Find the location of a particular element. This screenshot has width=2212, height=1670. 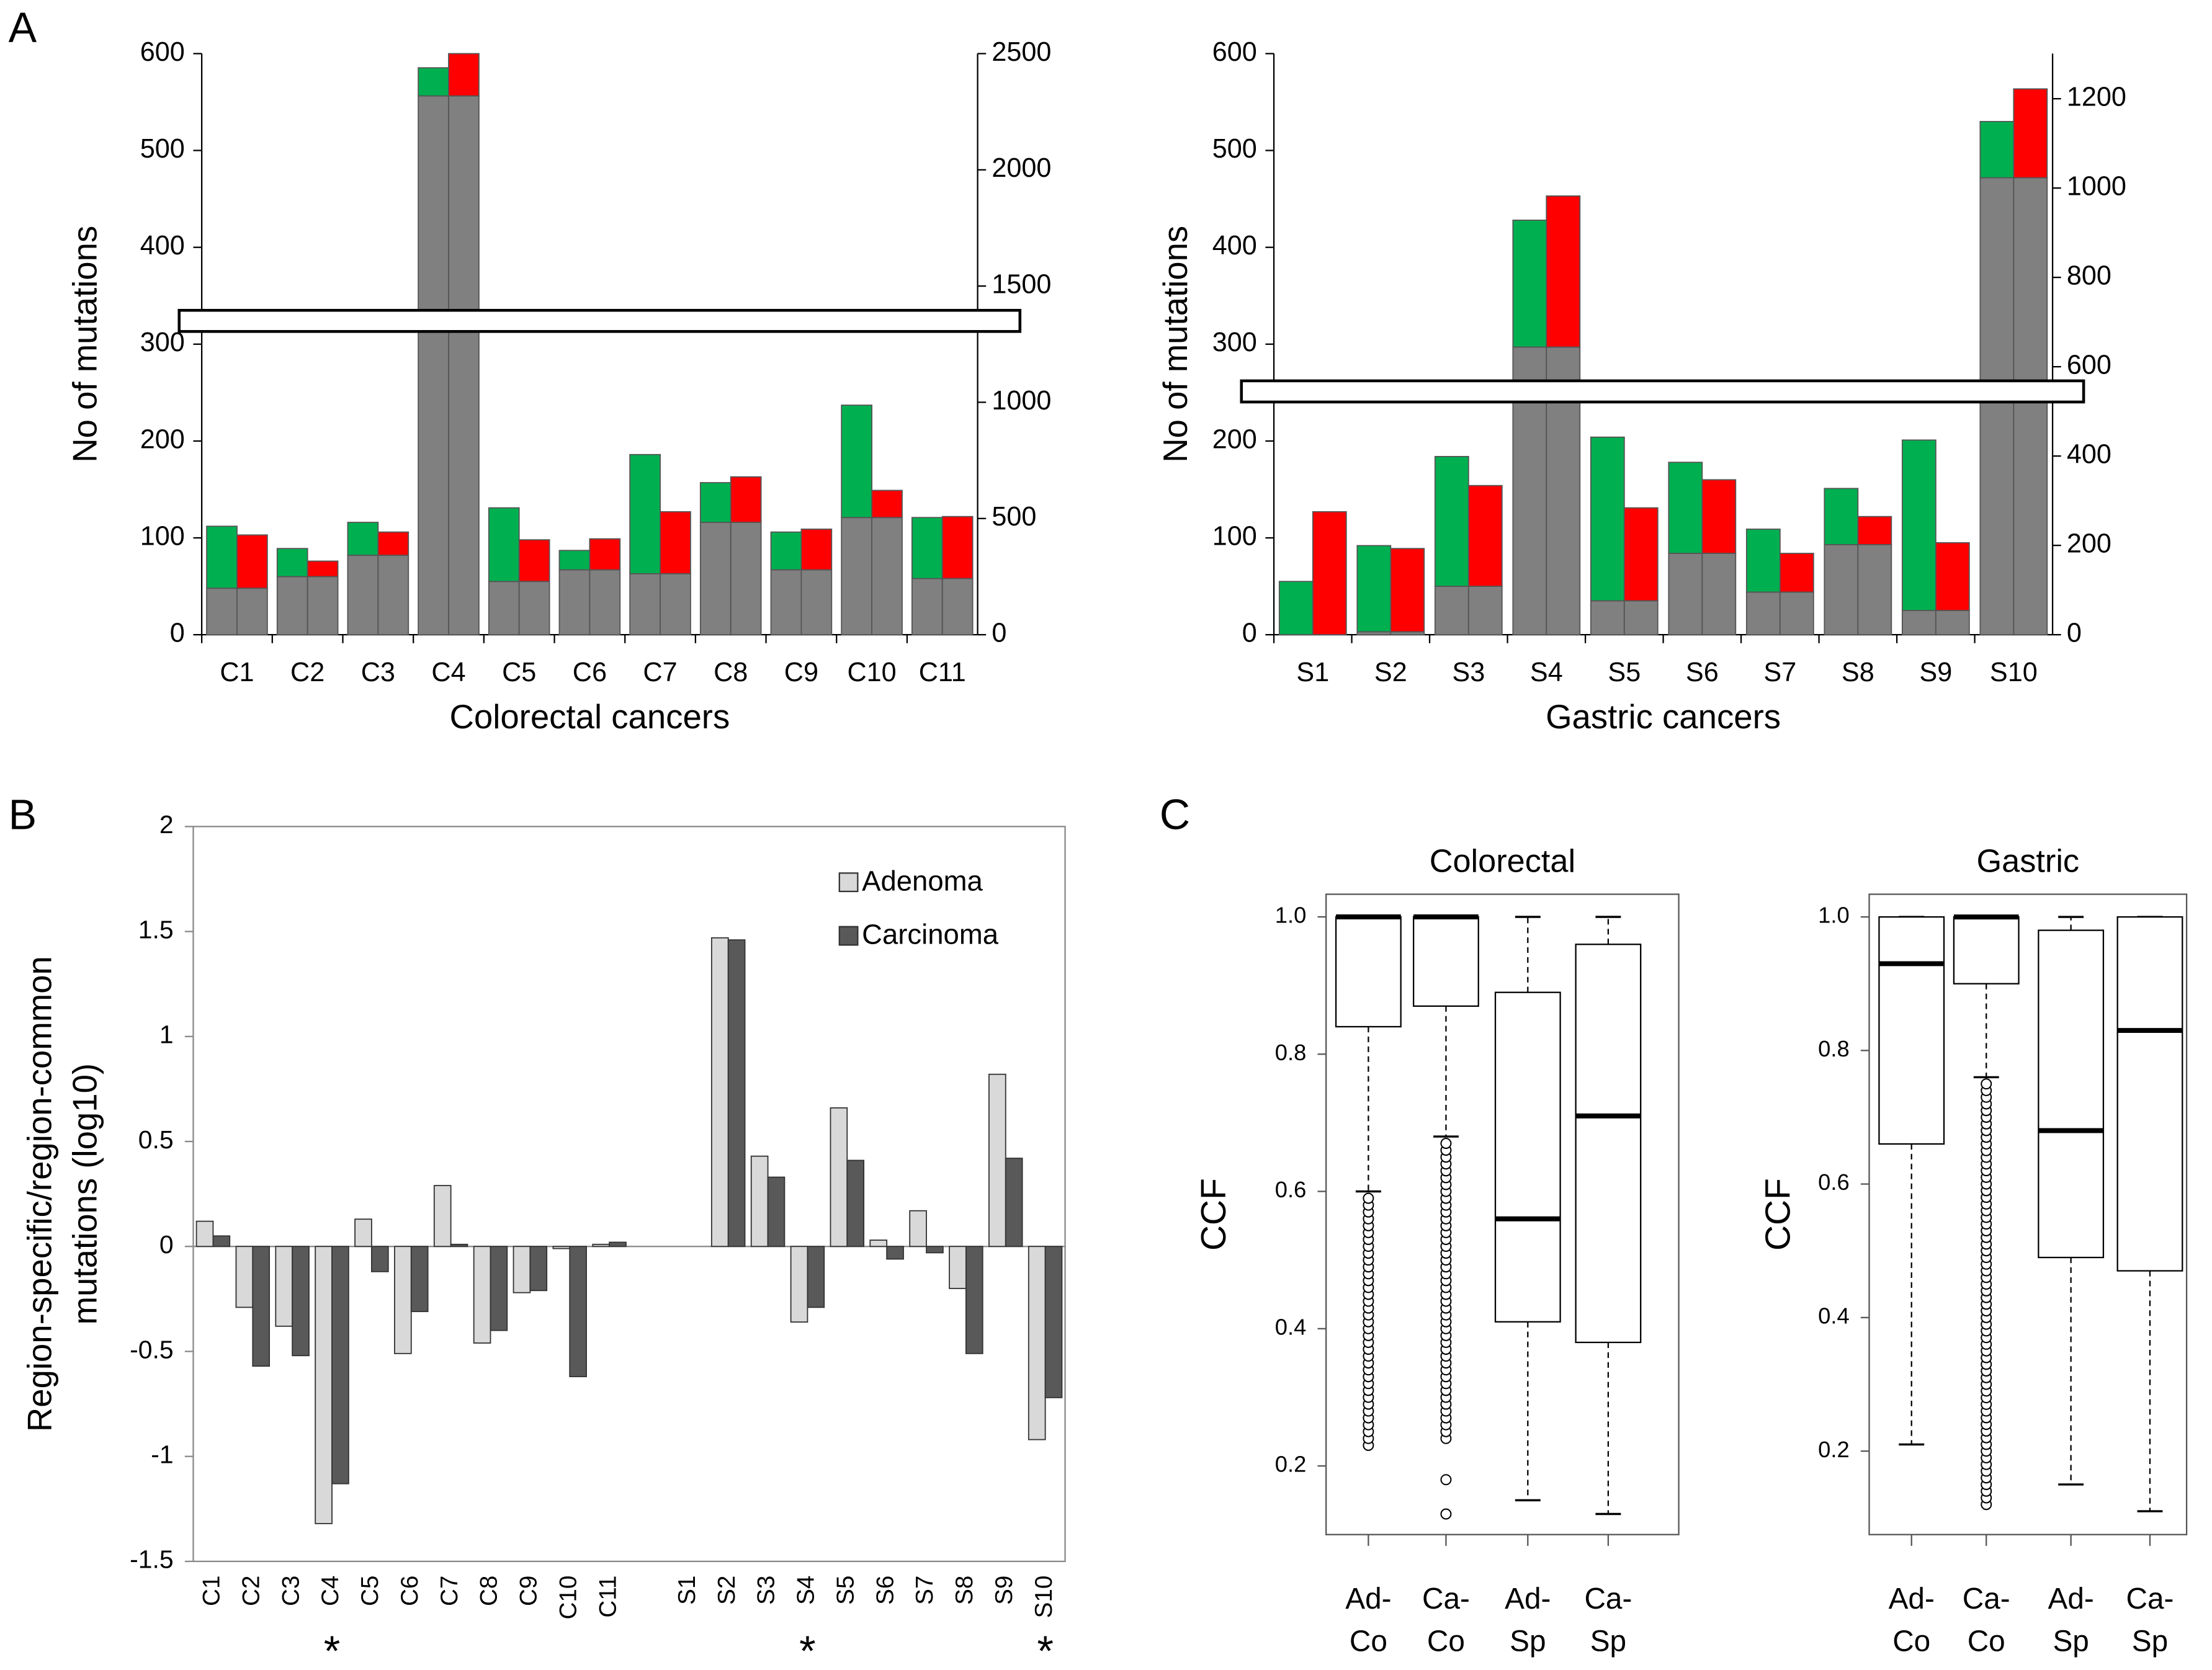

y2-tick-label: 200 is located at coordinates (2089, 544).